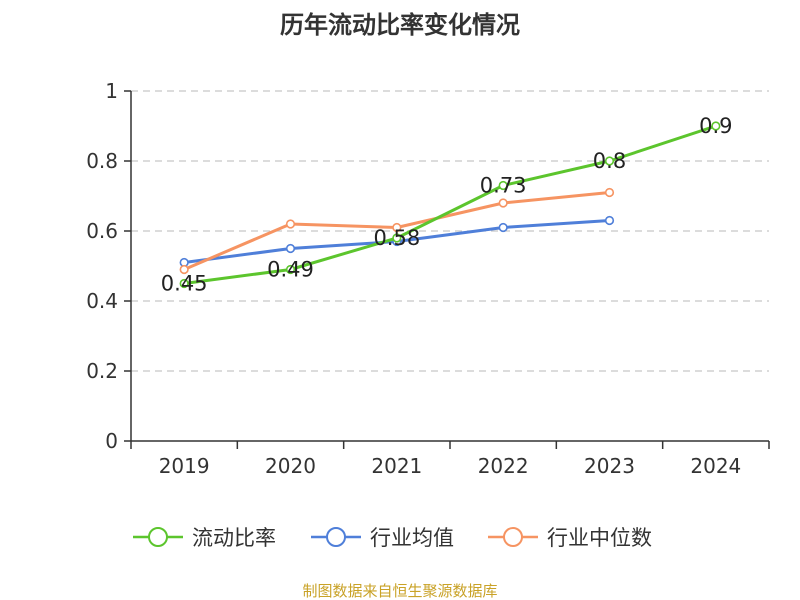 This screenshot has height=600, width=800. What do you see at coordinates (715, 466) in the screenshot?
I see `x-tick-label: 2024` at bounding box center [715, 466].